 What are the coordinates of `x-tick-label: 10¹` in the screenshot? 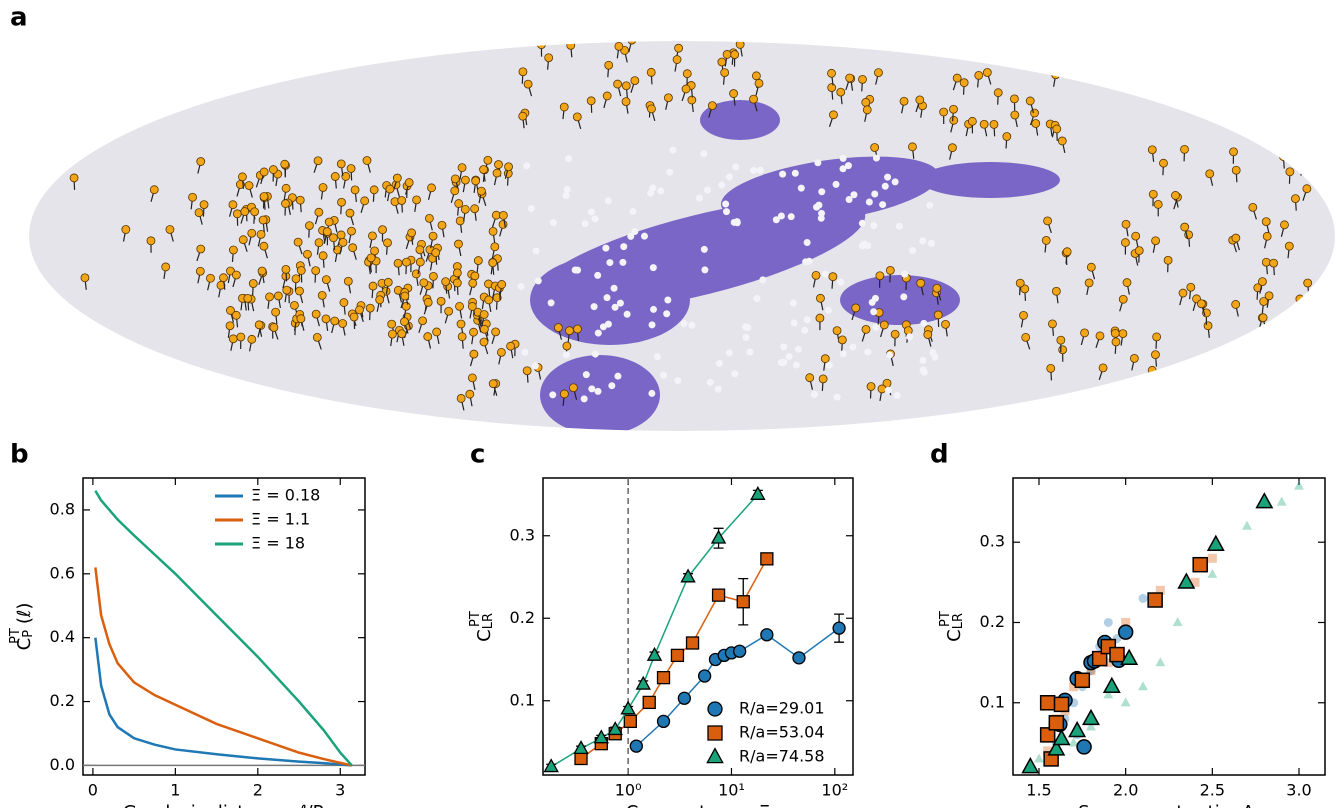 It's located at (731, 790).